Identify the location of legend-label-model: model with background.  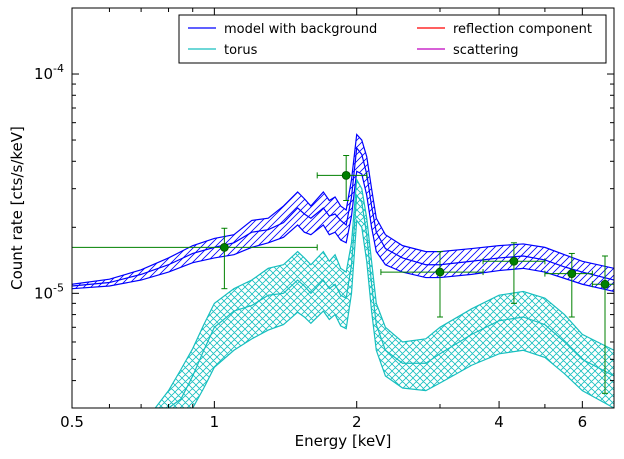
(300, 29).